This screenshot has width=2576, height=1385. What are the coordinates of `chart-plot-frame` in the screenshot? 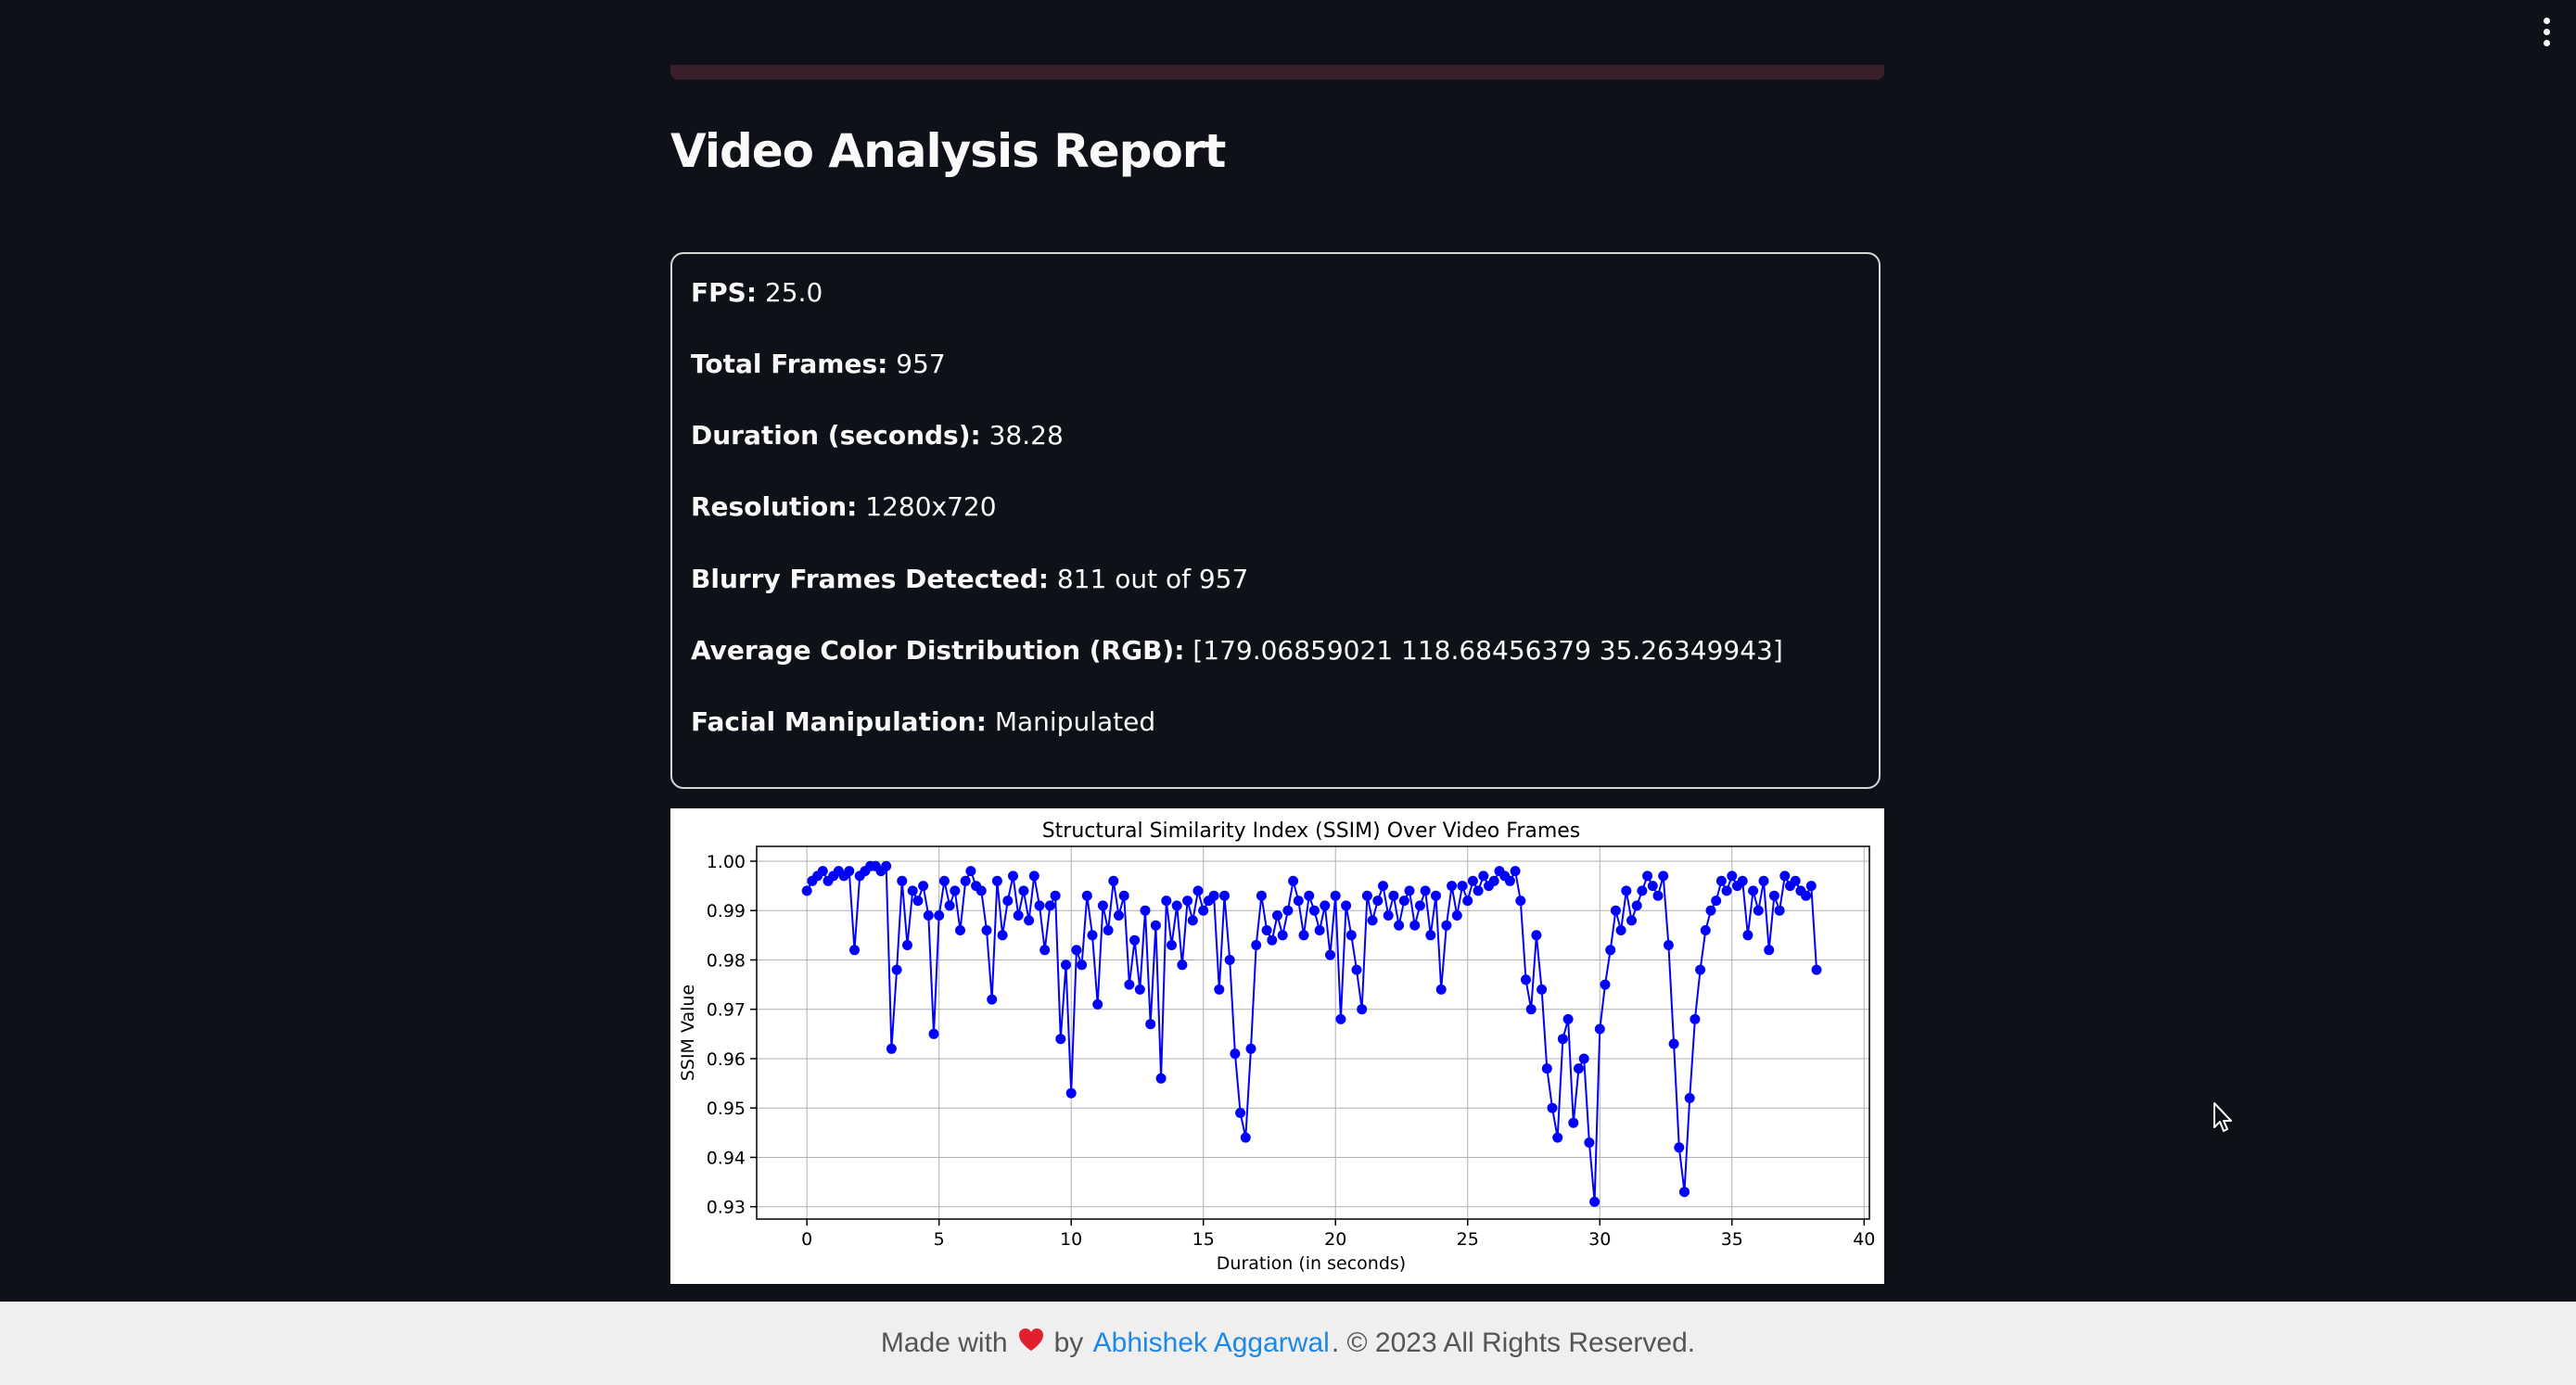 It's located at (1313, 1032).